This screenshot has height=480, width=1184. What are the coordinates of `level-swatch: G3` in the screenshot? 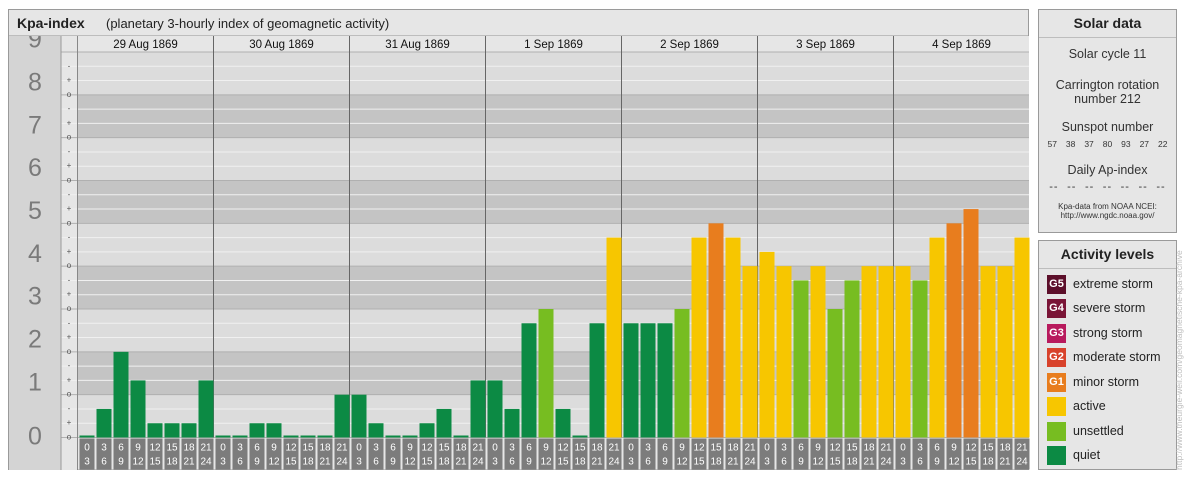 It's located at (1056, 333).